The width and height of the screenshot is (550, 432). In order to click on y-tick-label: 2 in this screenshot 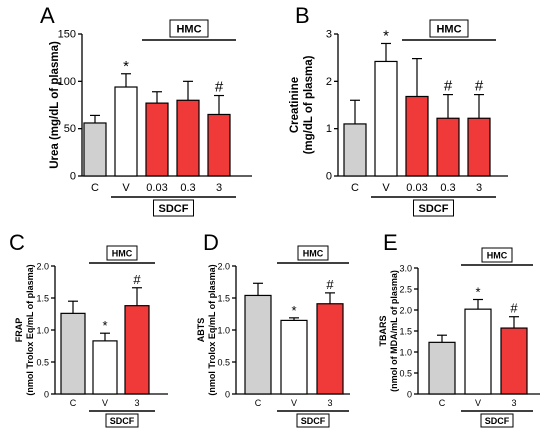, I will do `click(329, 82)`.